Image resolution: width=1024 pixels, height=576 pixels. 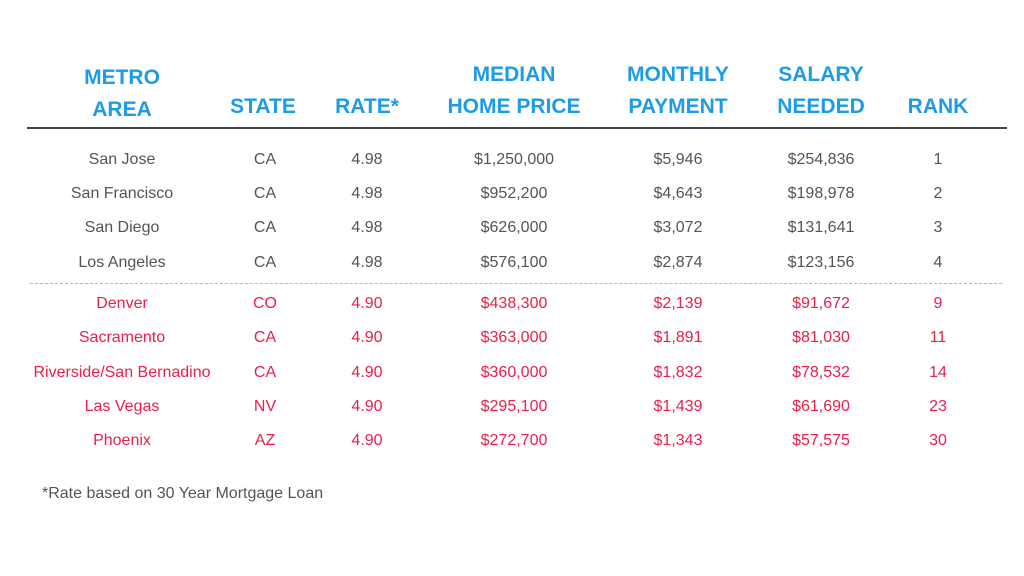 I want to click on cell-rank: 4, so click(x=938, y=262).